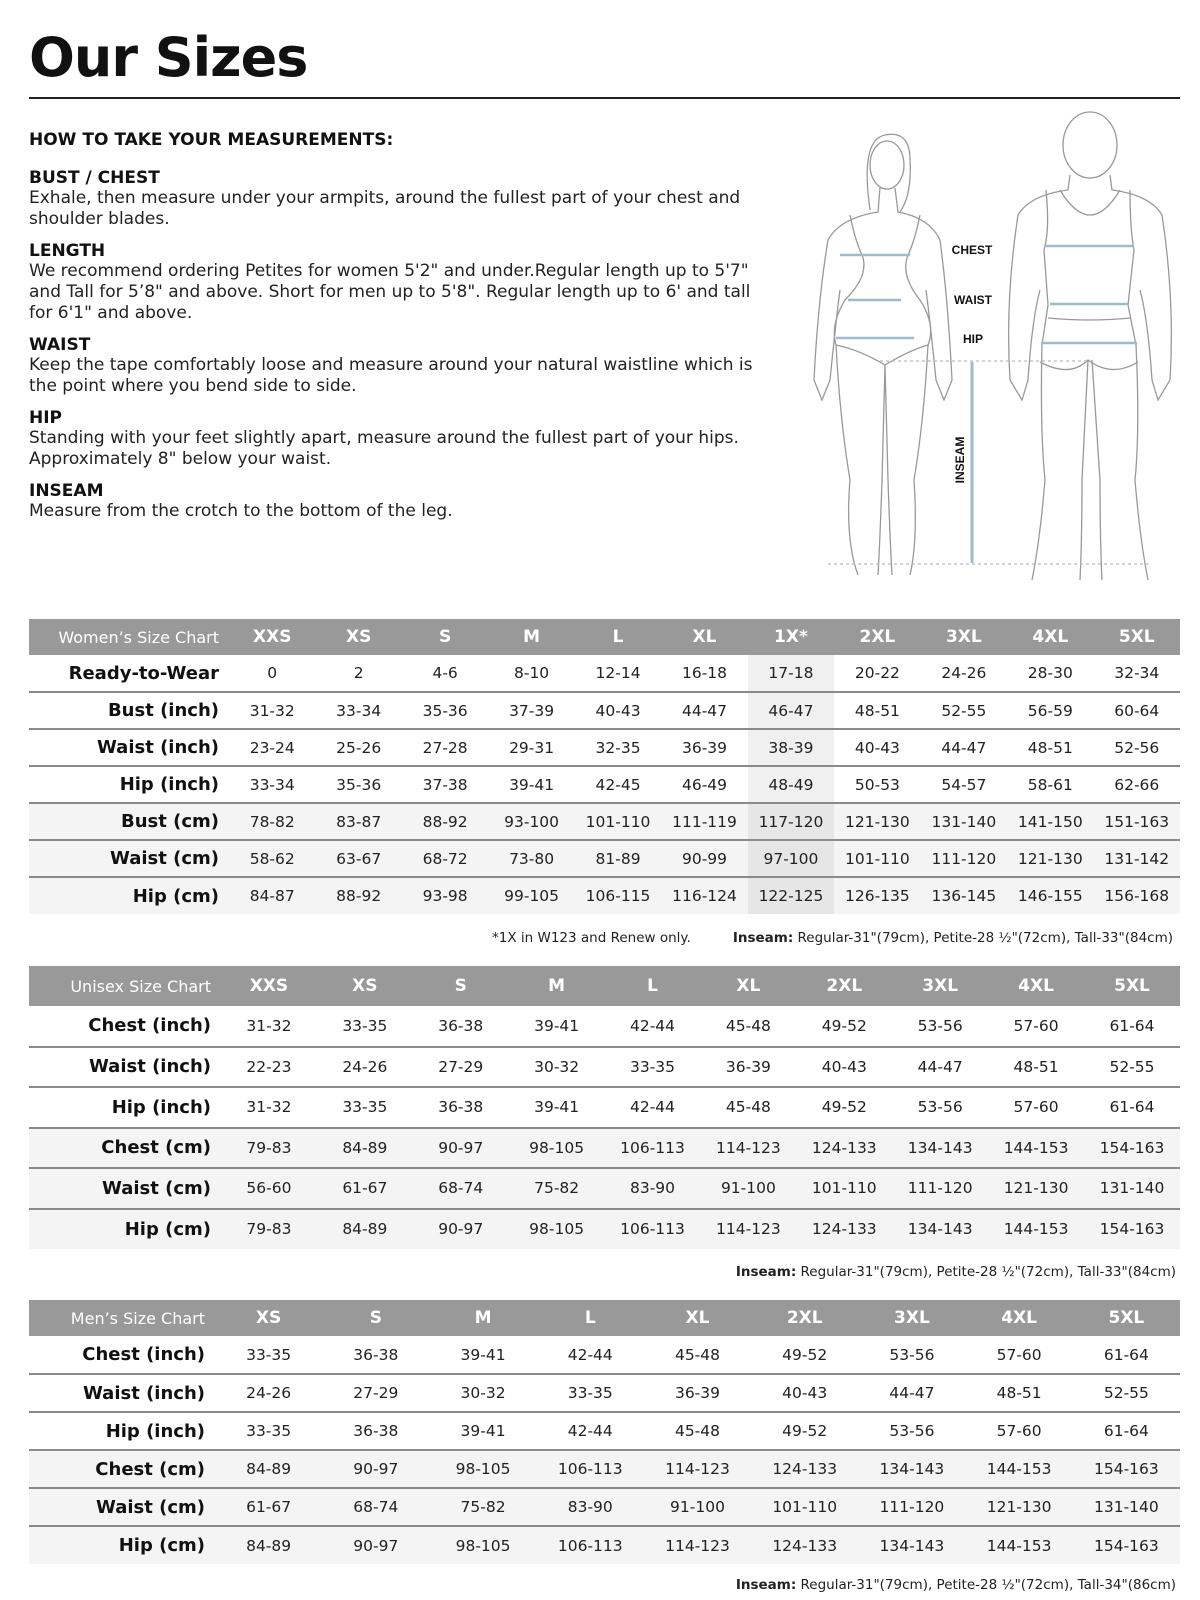 This screenshot has width=1200, height=1600. What do you see at coordinates (125, 1027) in the screenshot?
I see `row-label: Chest (inch)` at bounding box center [125, 1027].